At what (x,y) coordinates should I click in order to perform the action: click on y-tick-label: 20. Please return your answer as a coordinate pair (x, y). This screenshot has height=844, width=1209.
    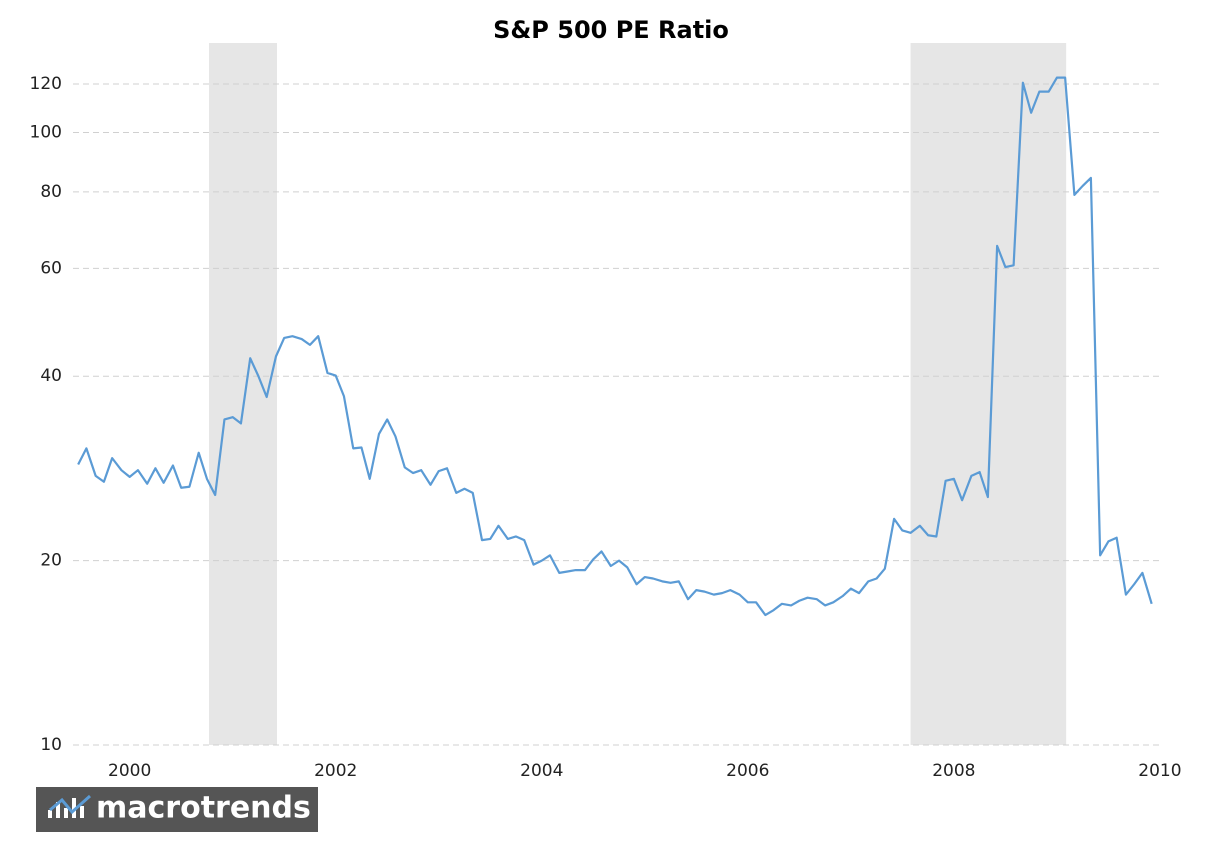
    Looking at the image, I should click on (51, 561).